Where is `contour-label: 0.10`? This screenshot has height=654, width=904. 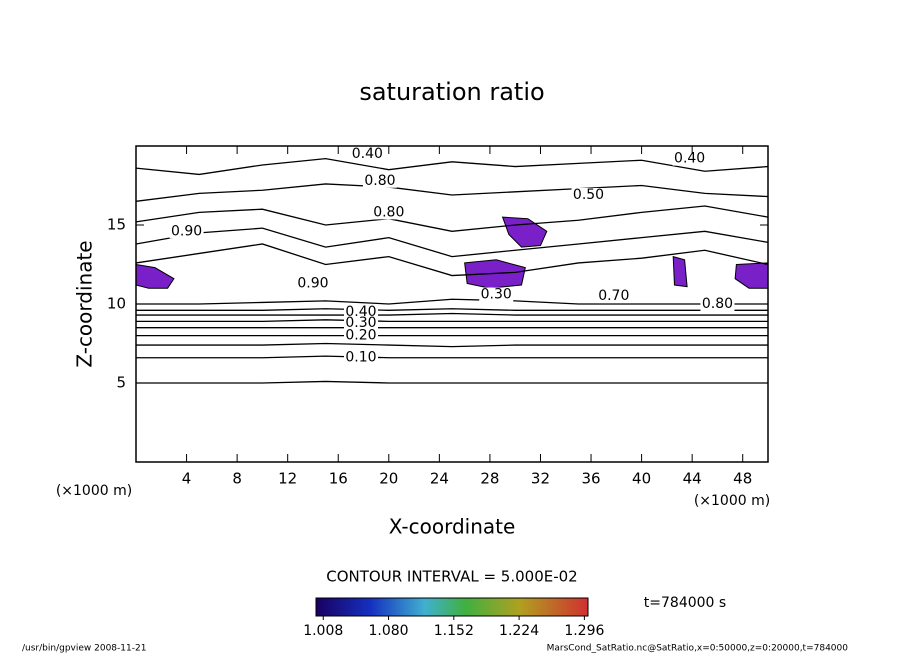 contour-label: 0.10 is located at coordinates (360, 358).